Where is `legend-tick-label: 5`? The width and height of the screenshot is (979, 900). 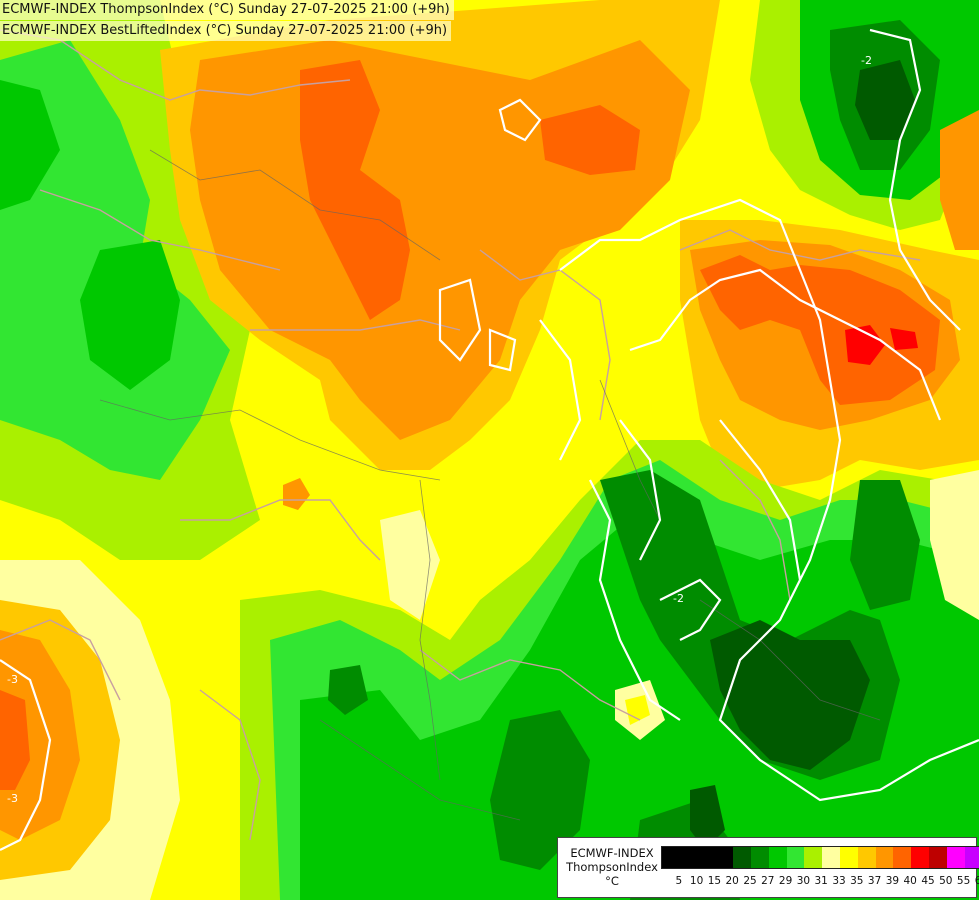 legend-tick-label: 5 is located at coordinates (679, 881).